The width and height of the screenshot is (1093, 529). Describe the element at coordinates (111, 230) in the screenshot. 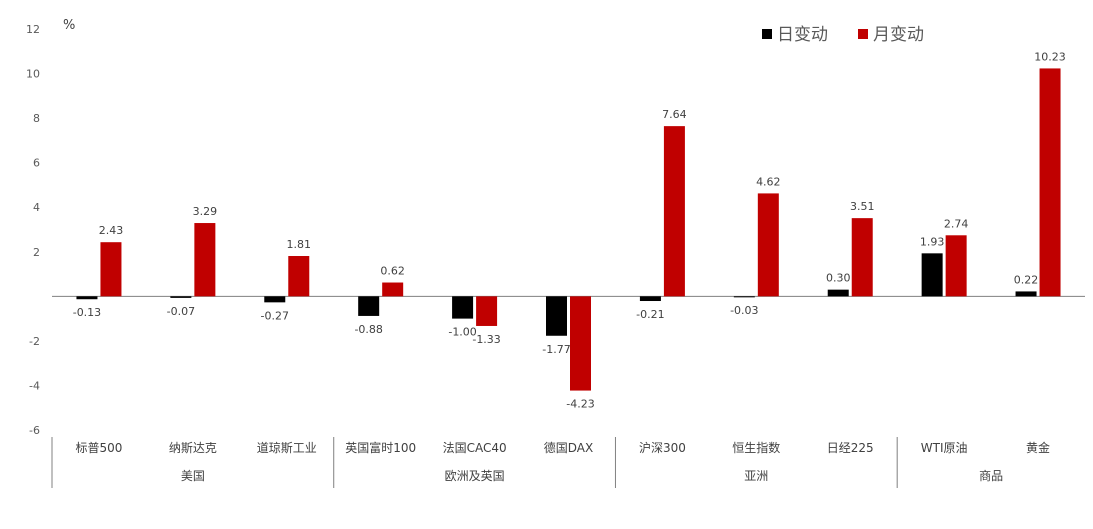

I see `data-label: 2.43` at that location.